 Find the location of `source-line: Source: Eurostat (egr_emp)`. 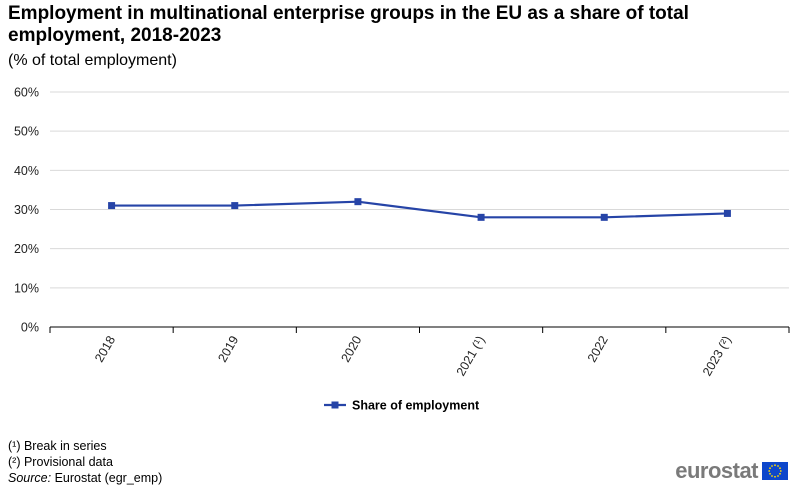

source-line: Source: Eurostat (egr_emp) is located at coordinates (85, 478).